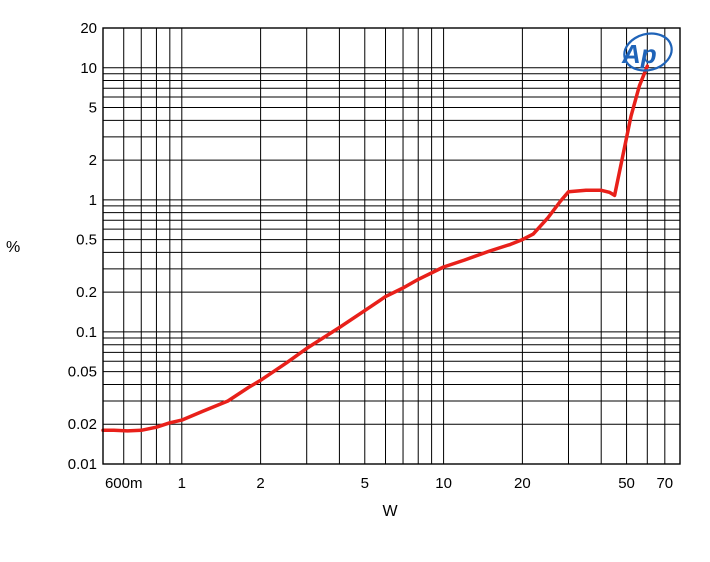  What do you see at coordinates (390, 511) in the screenshot?
I see `x-axis-label: W` at bounding box center [390, 511].